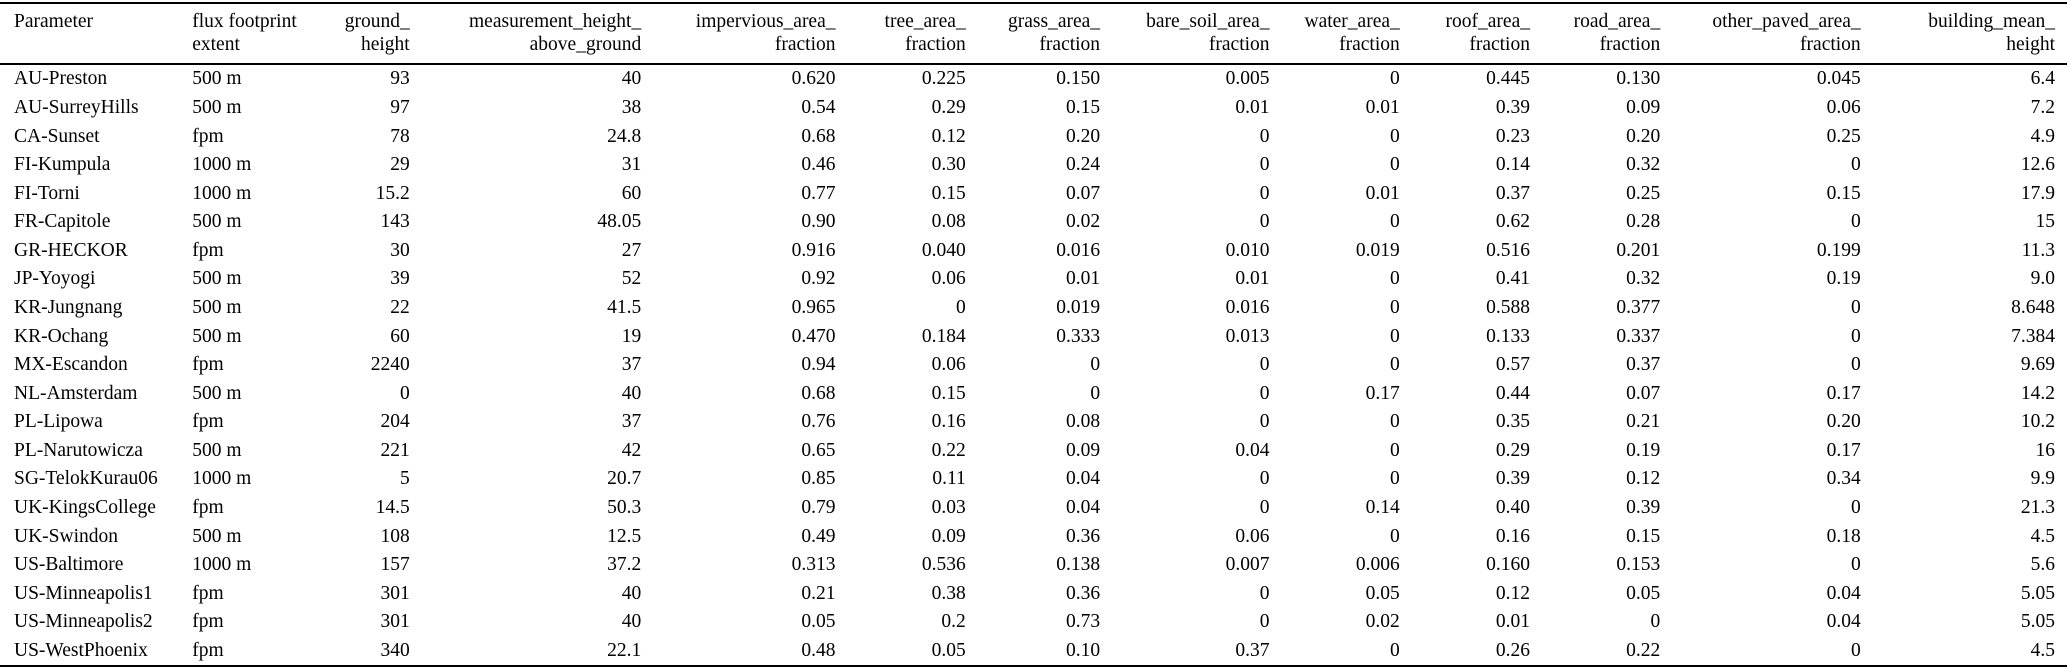 Image resolution: width=2067 pixels, height=667 pixels. What do you see at coordinates (1638, 336) in the screenshot?
I see `value-road_area_fraction: 0.337` at bounding box center [1638, 336].